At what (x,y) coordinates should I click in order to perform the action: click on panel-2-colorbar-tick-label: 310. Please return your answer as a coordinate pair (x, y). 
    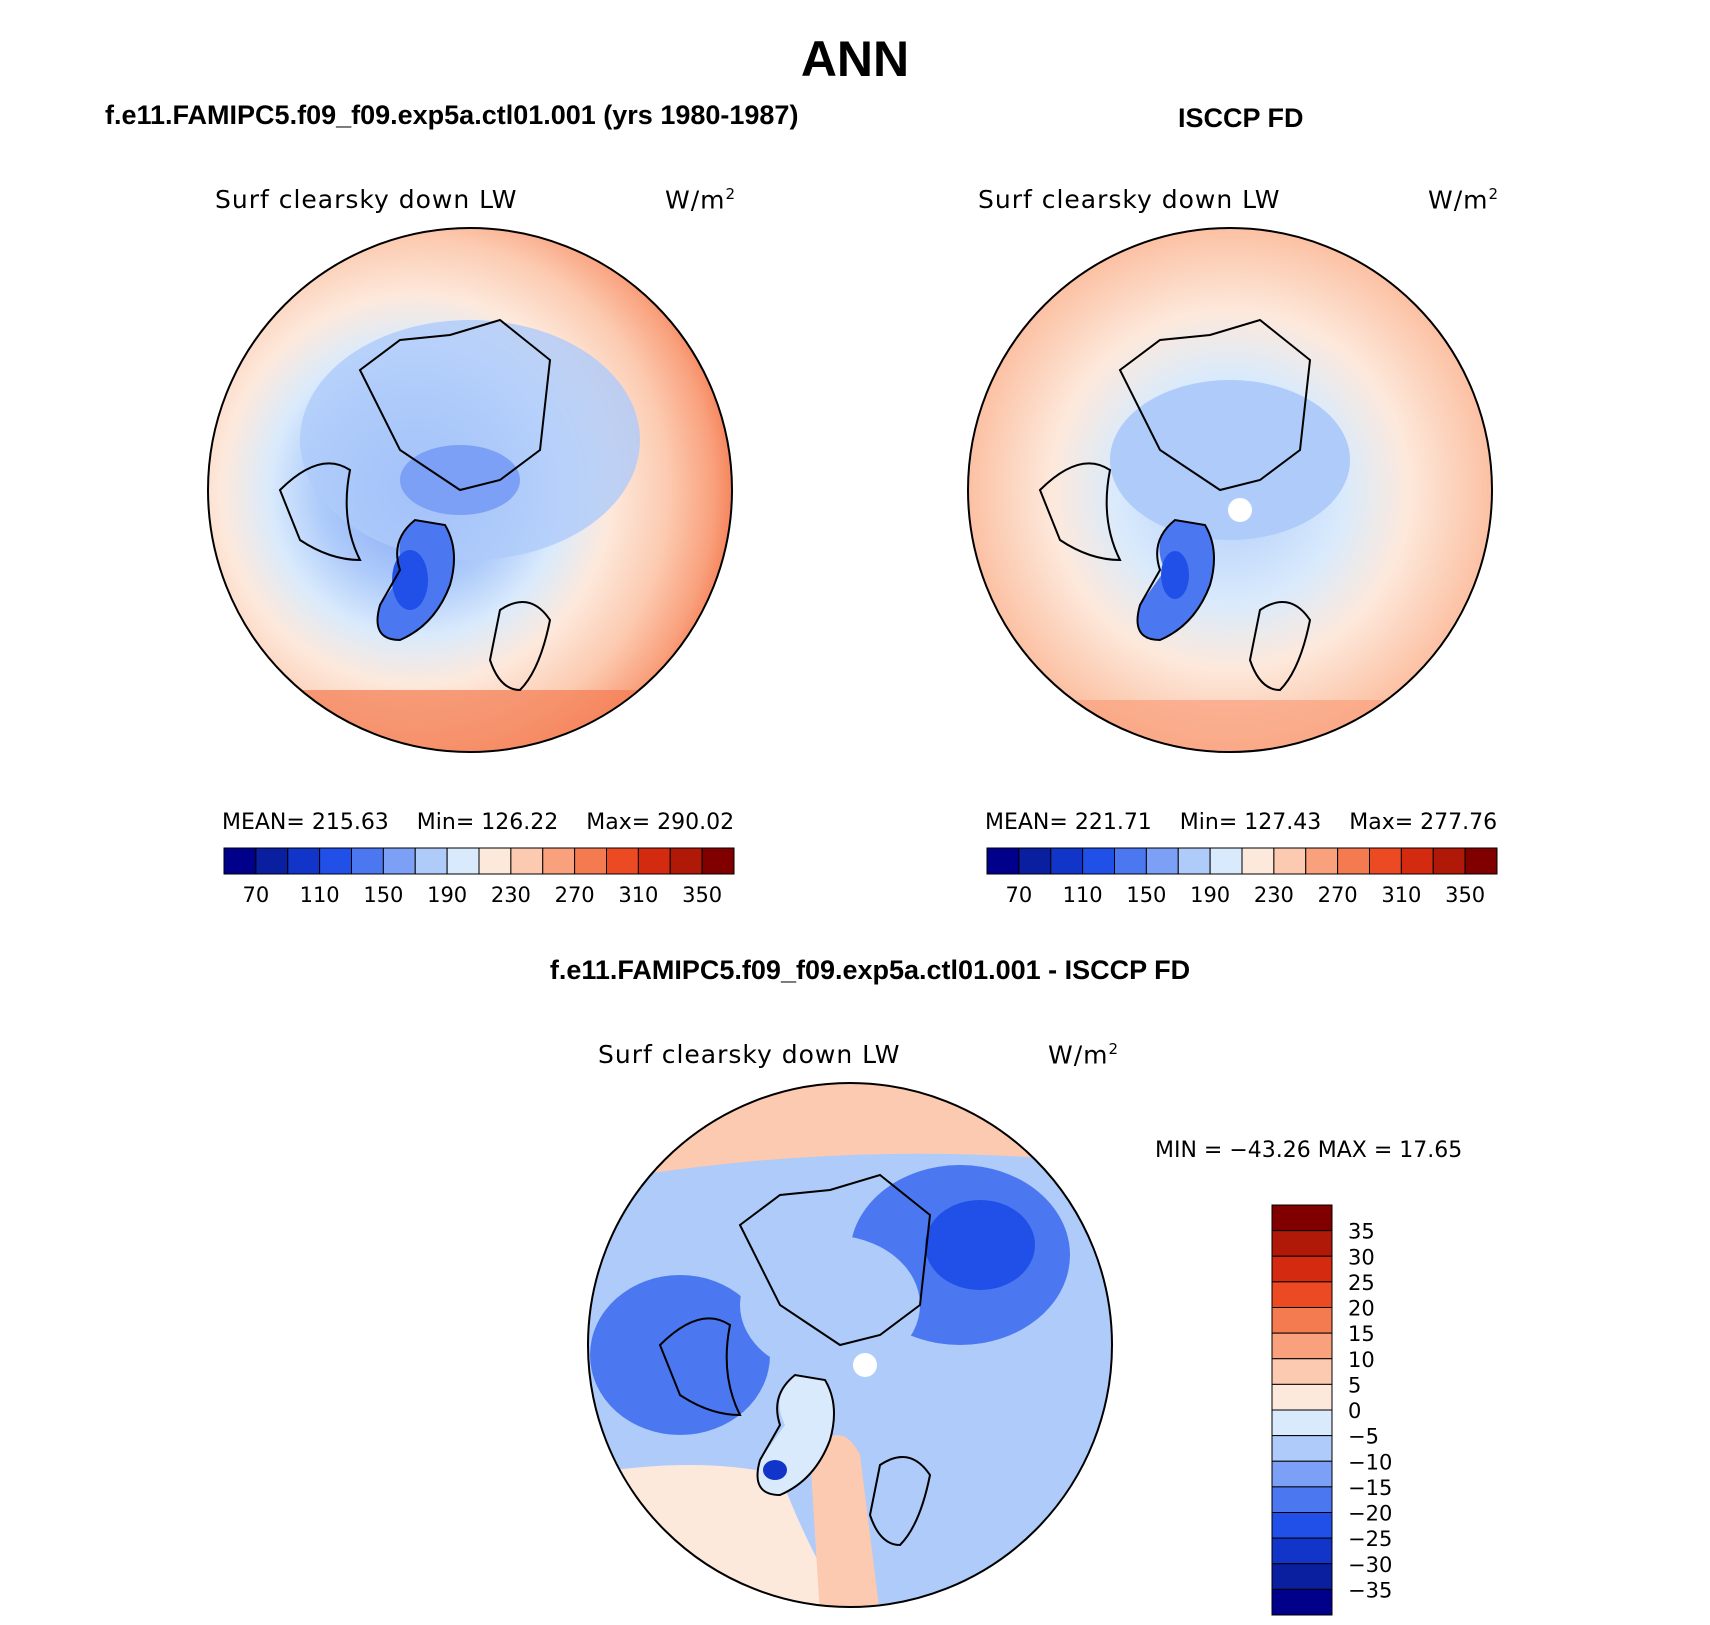
    Looking at the image, I should click on (1401, 895).